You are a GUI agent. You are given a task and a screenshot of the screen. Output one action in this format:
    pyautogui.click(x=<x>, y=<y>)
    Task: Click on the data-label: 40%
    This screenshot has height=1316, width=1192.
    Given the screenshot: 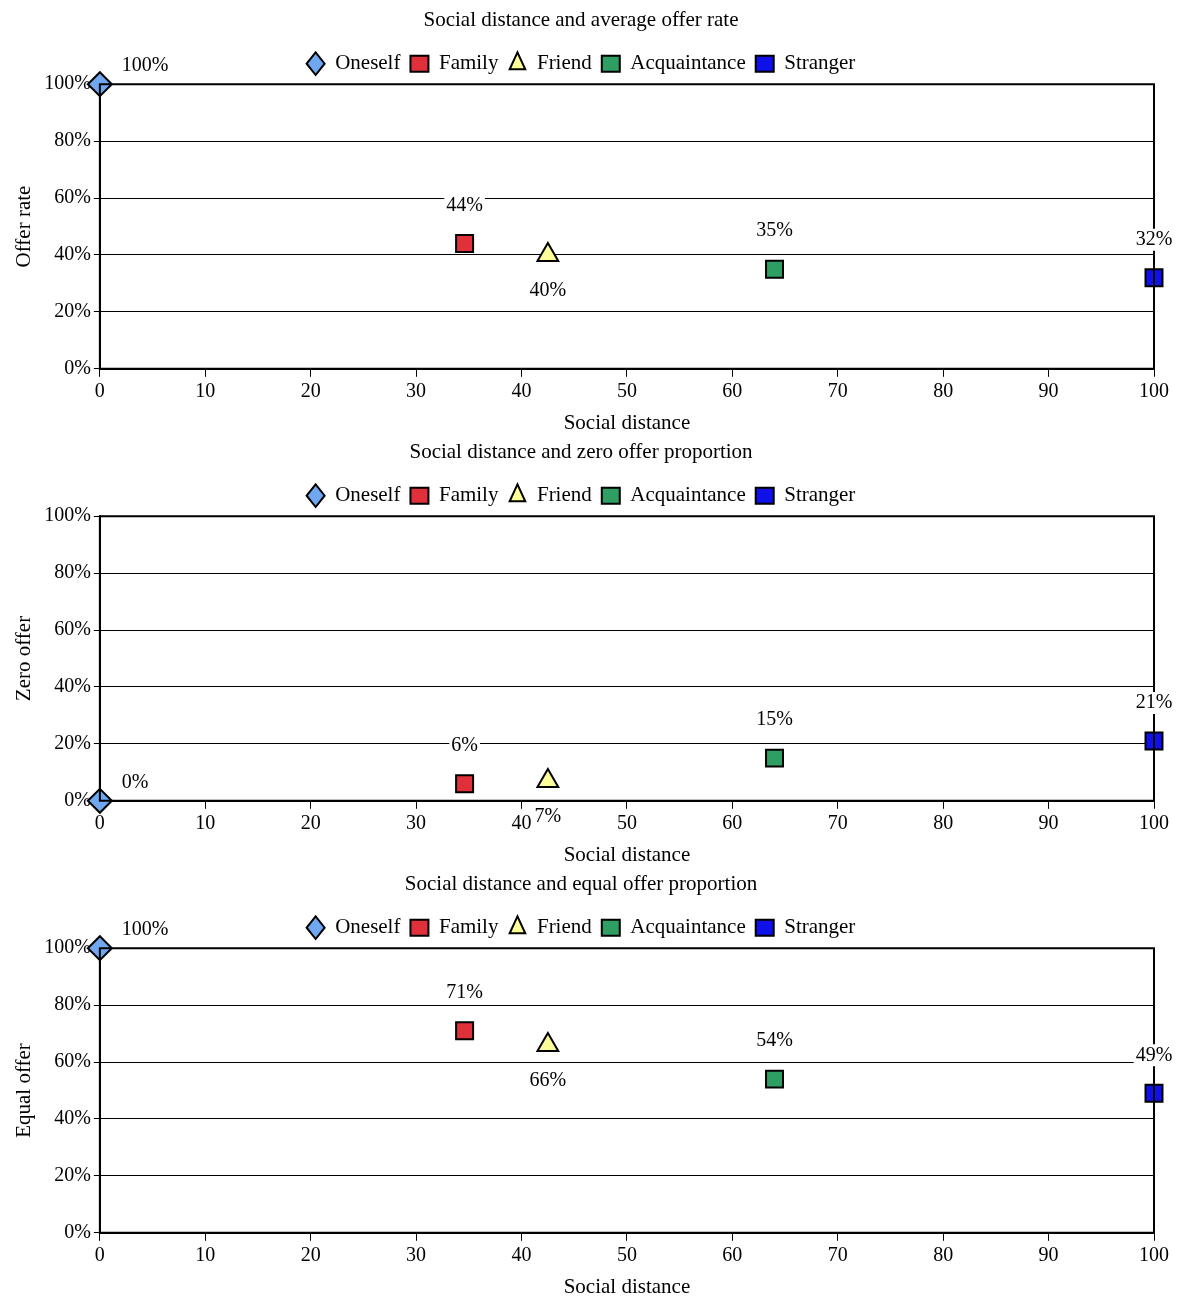 What is the action you would take?
    pyautogui.click(x=548, y=289)
    